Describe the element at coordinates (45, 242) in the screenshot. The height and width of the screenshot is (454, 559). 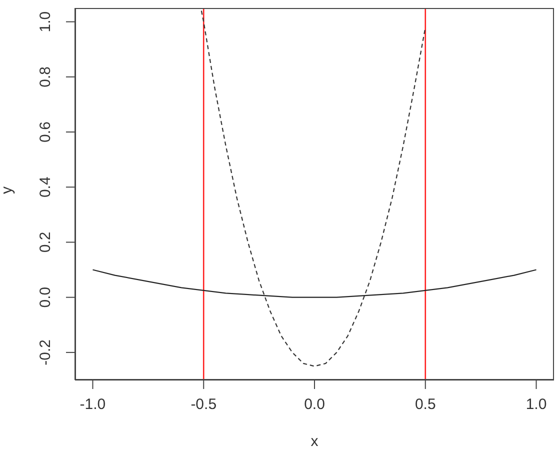
I see `y-tick-label: 0.2` at that location.